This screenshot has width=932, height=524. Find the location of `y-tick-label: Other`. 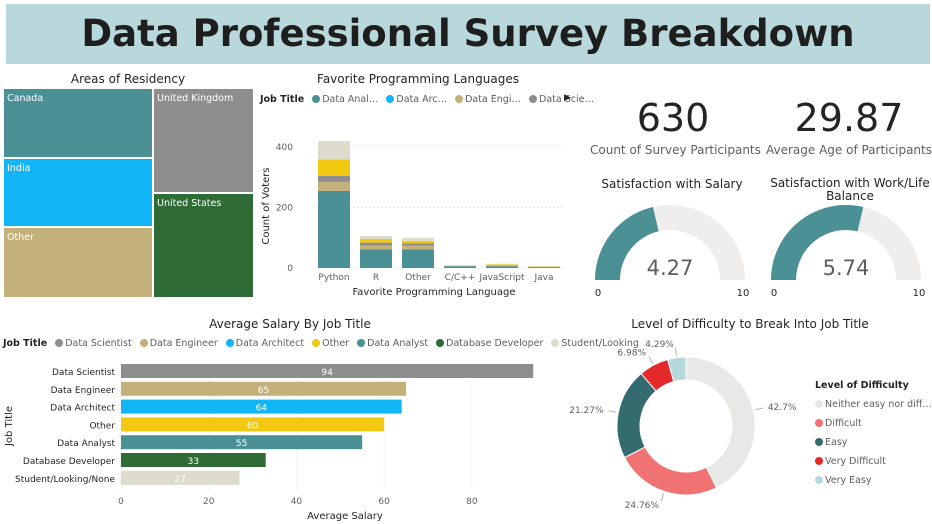

y-tick-label: Other is located at coordinates (102, 426).